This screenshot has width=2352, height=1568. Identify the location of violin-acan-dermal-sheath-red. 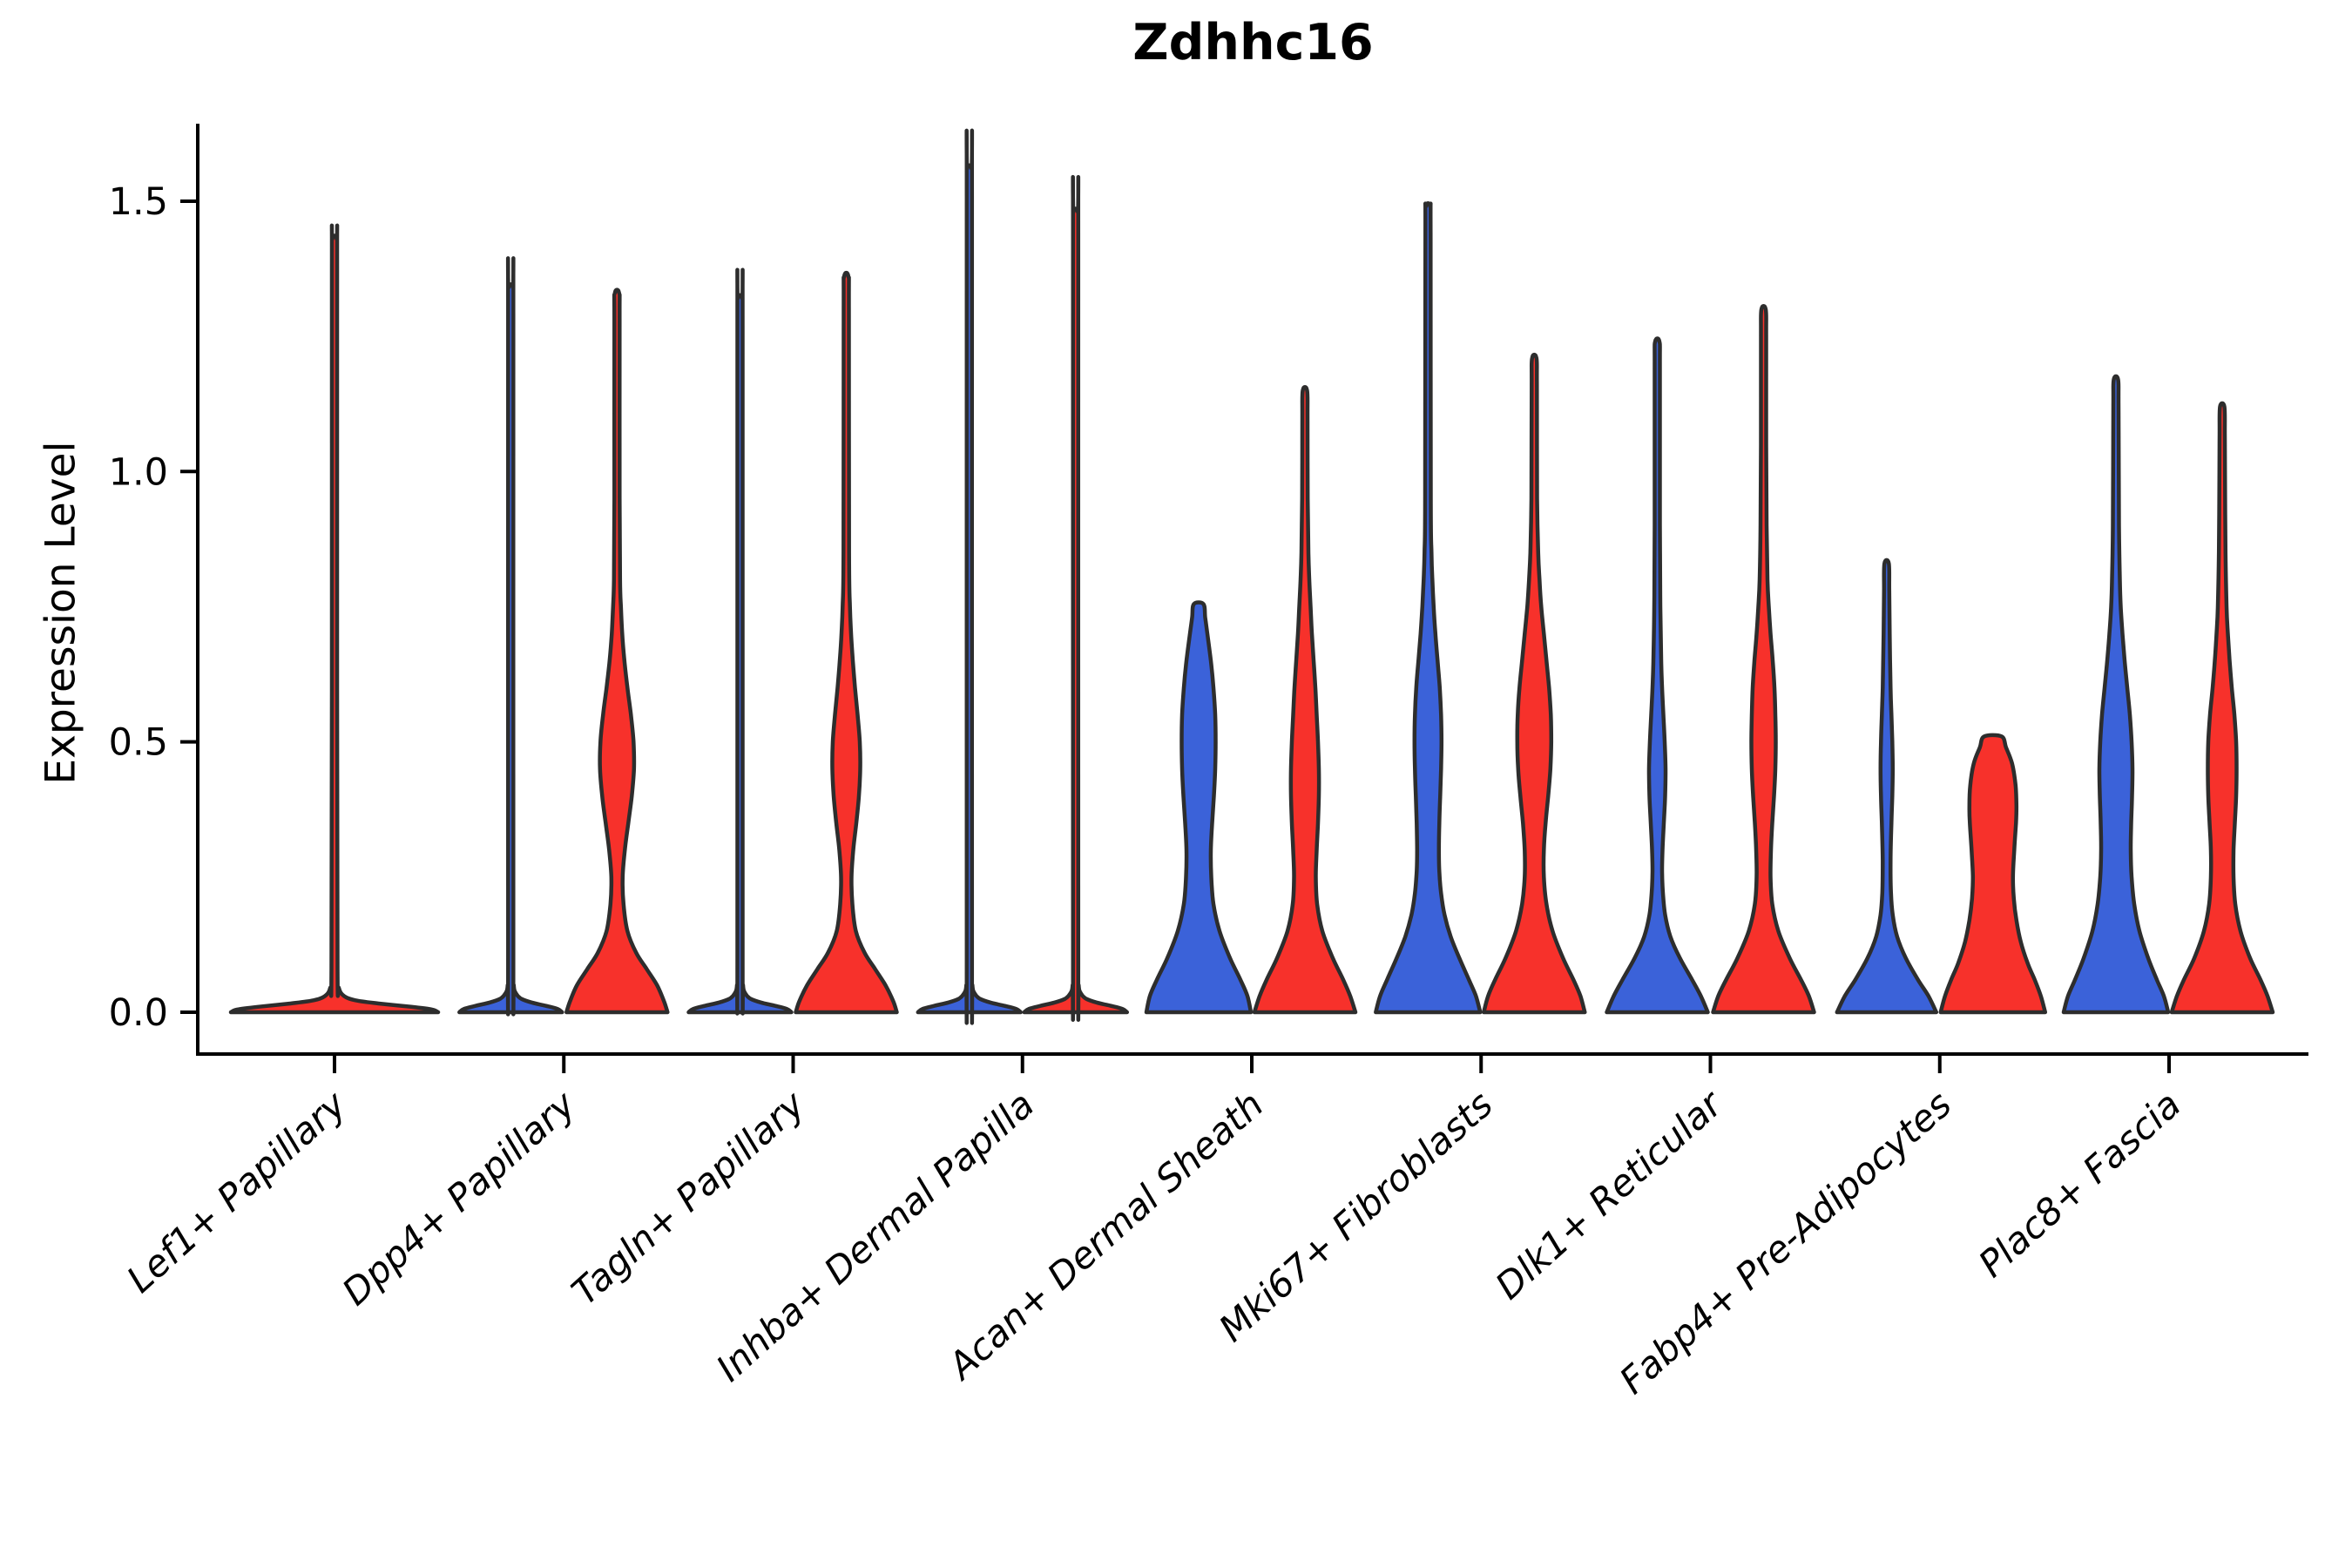
(1305, 700).